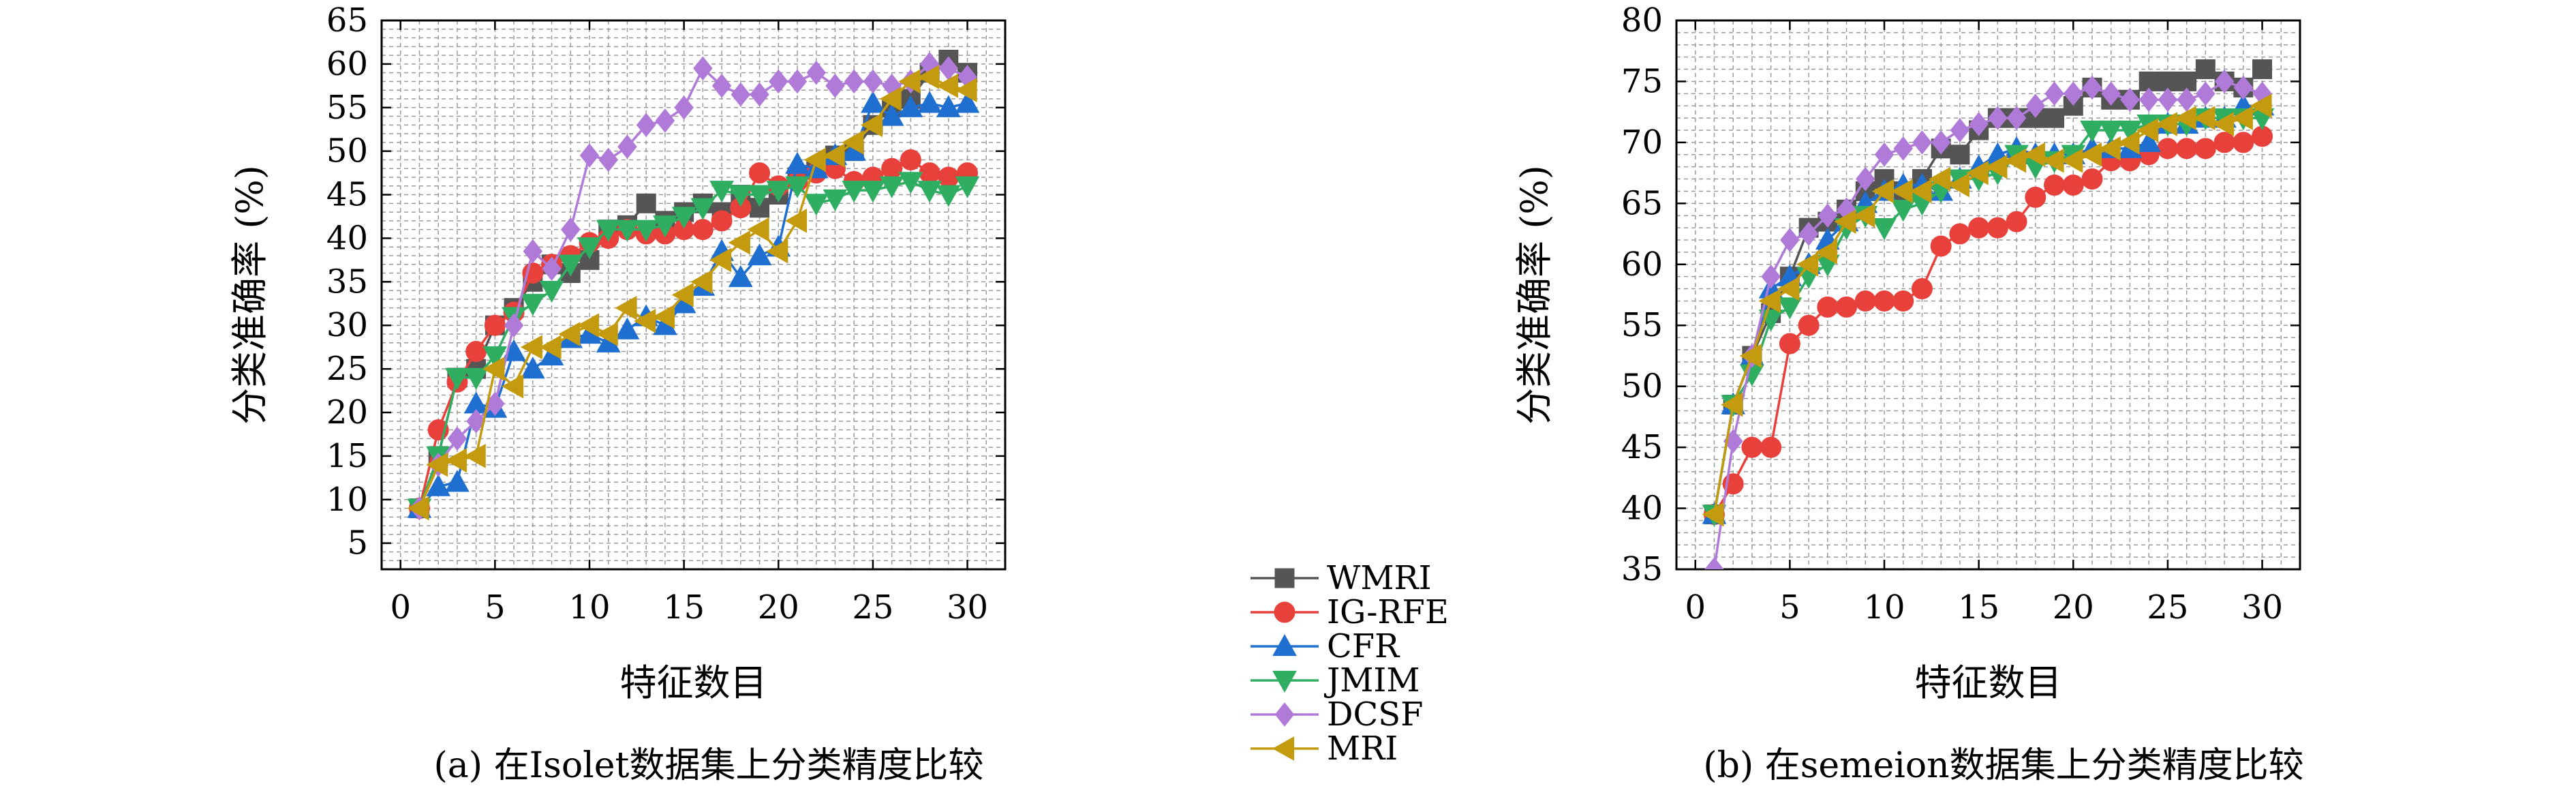 The height and width of the screenshot is (797, 2576). What do you see at coordinates (1696, 607) in the screenshot?
I see `x-tick-label: 0` at bounding box center [1696, 607].